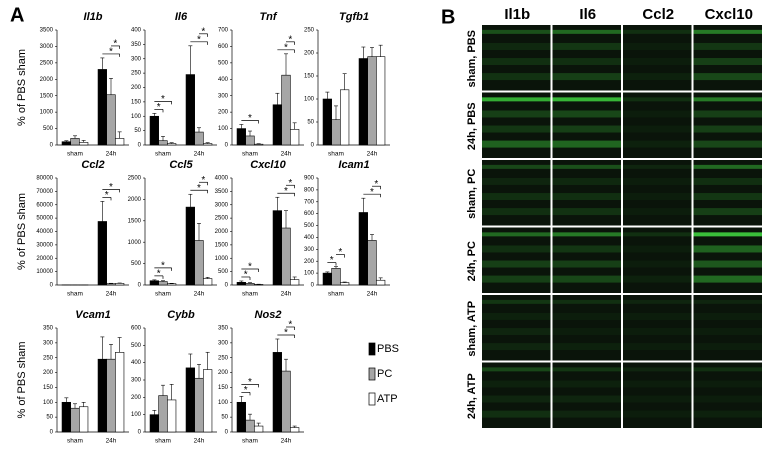 The width and height of the screenshot is (768, 451). What do you see at coordinates (222, 259) in the screenshot?
I see `y-tick-label: 1000` at bounding box center [222, 259].